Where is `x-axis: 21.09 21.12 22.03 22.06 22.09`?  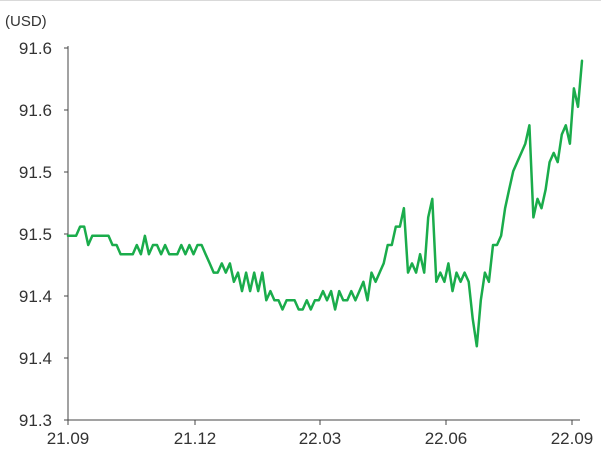 x-axis: 21.09 21.12 22.03 22.06 22.09 is located at coordinates (320, 433).